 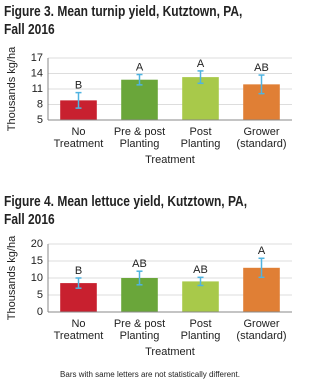 What do you see at coordinates (37, 278) in the screenshot?
I see `y-tick-label: 10` at bounding box center [37, 278].